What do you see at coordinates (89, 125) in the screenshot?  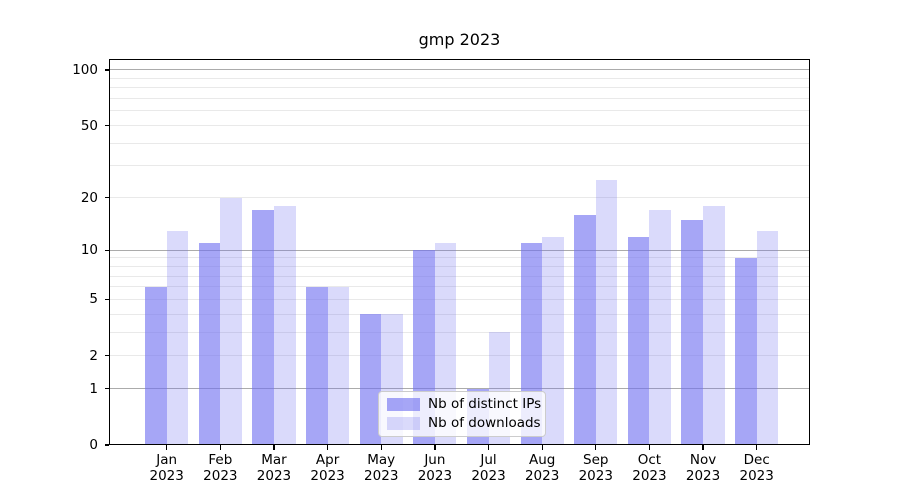 I see `y-tick-label: 50` at bounding box center [89, 125].